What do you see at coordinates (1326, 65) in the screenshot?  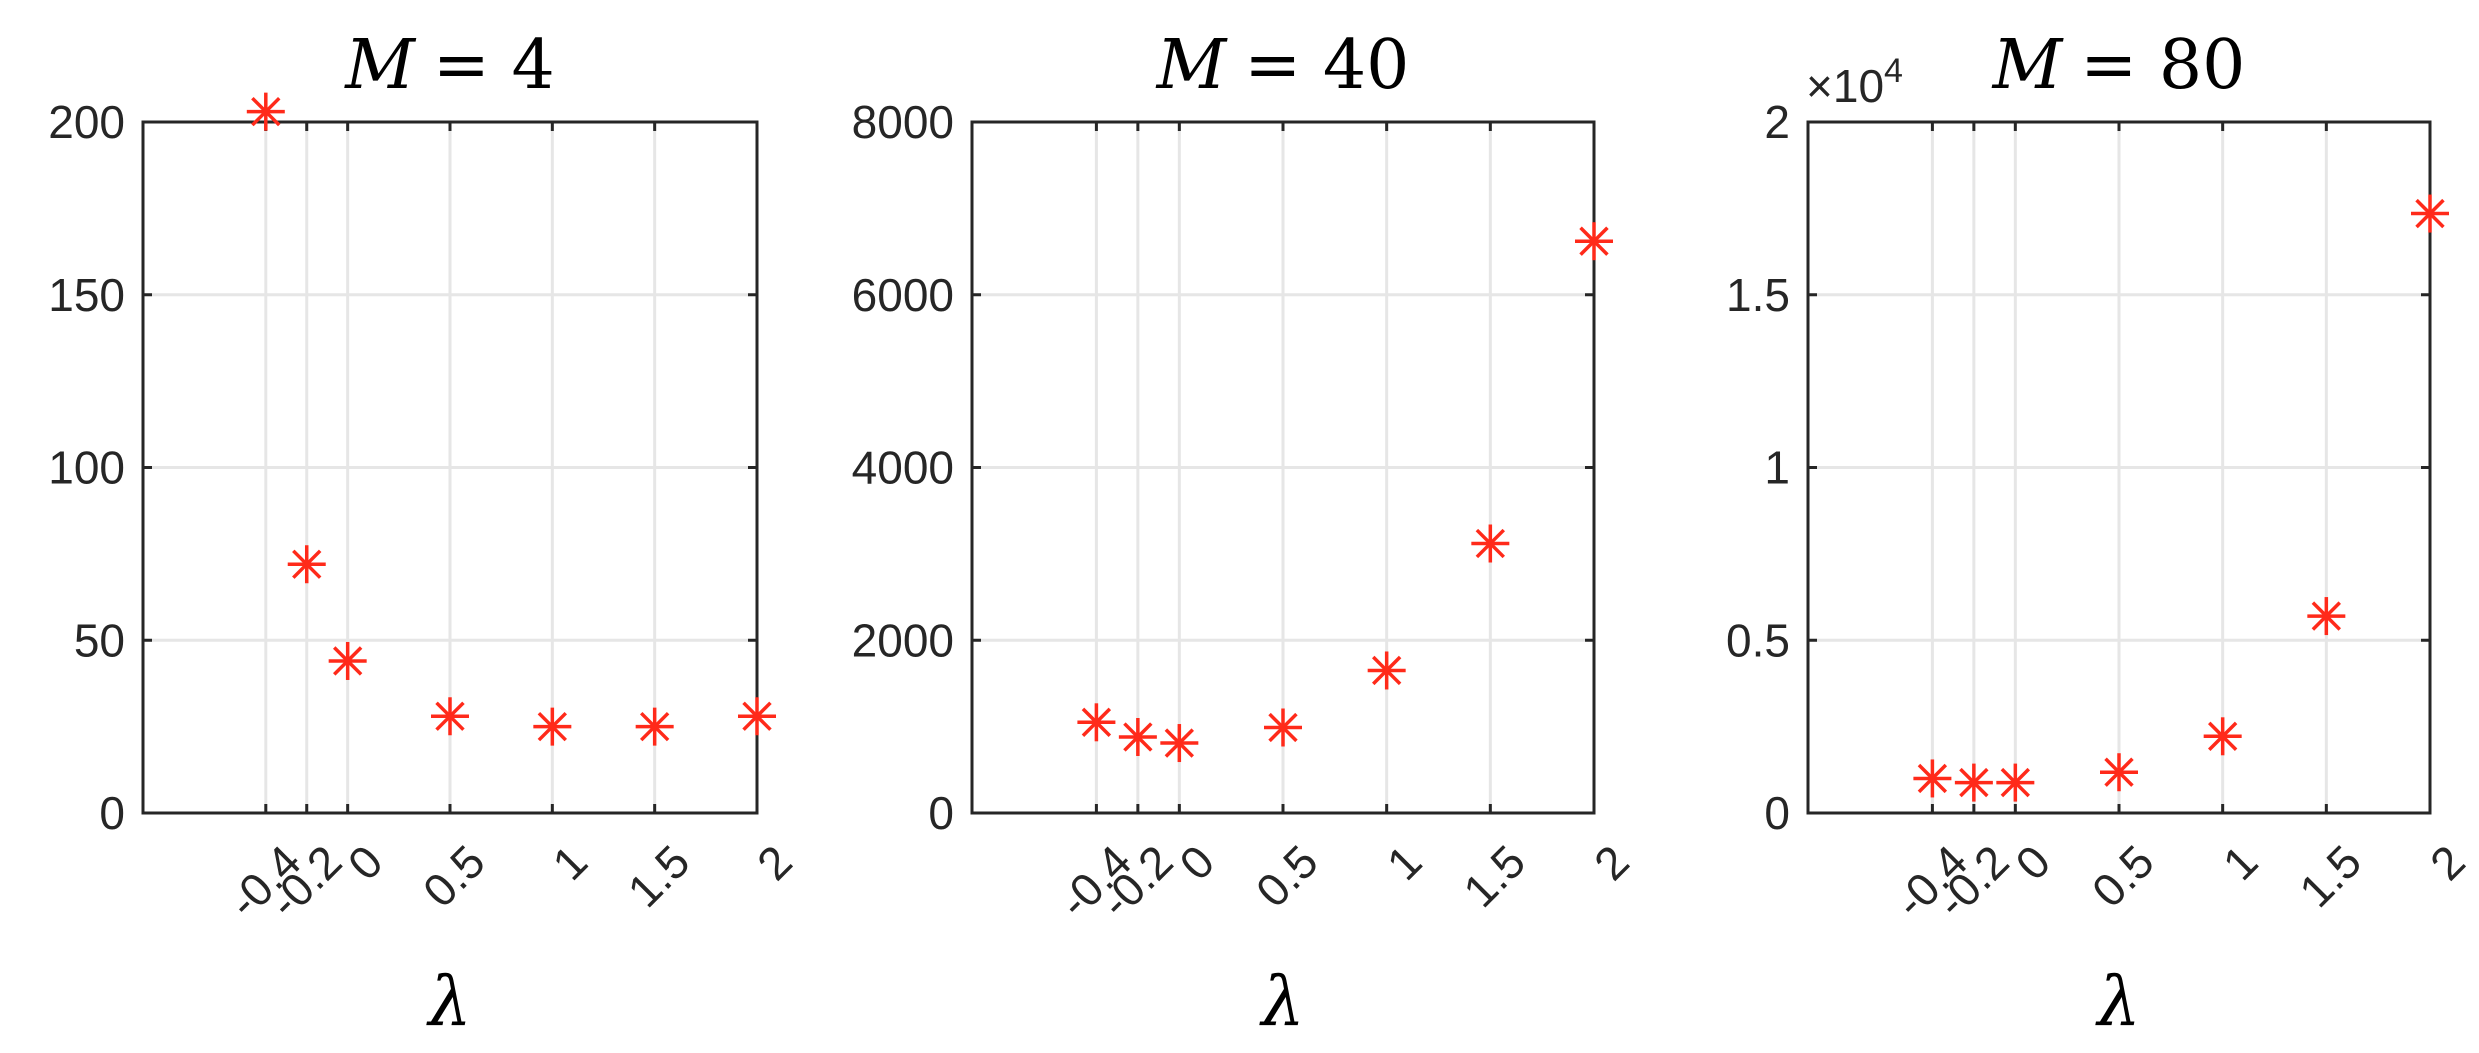 I see `title-value: = 40` at bounding box center [1326, 65].